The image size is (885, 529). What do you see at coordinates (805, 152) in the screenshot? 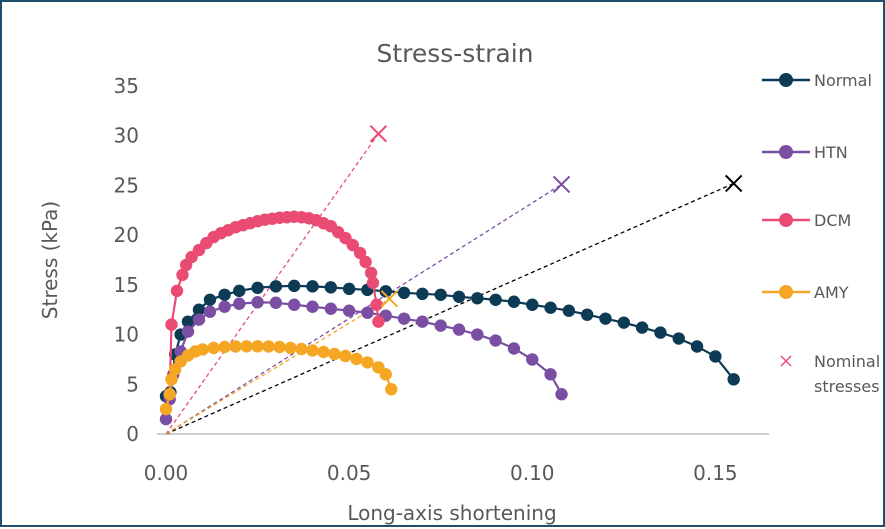
I see `legend-item-htn: HTN` at bounding box center [805, 152].